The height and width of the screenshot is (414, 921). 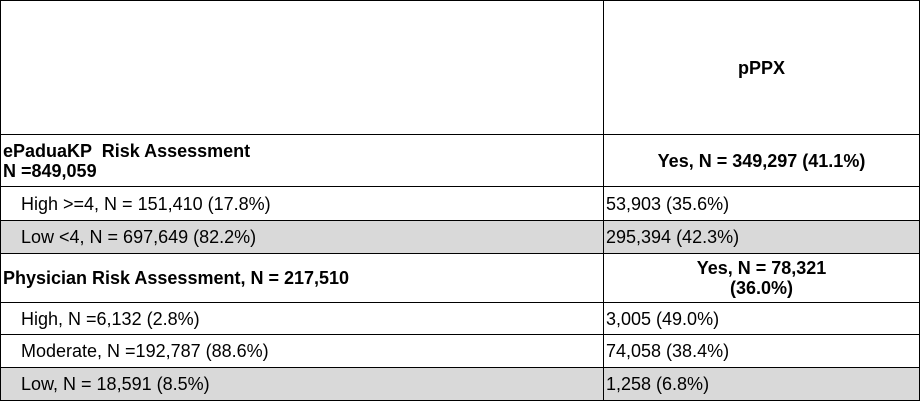 I want to click on row-label: High, N =6,132 (2.8%), so click(x=302, y=318).